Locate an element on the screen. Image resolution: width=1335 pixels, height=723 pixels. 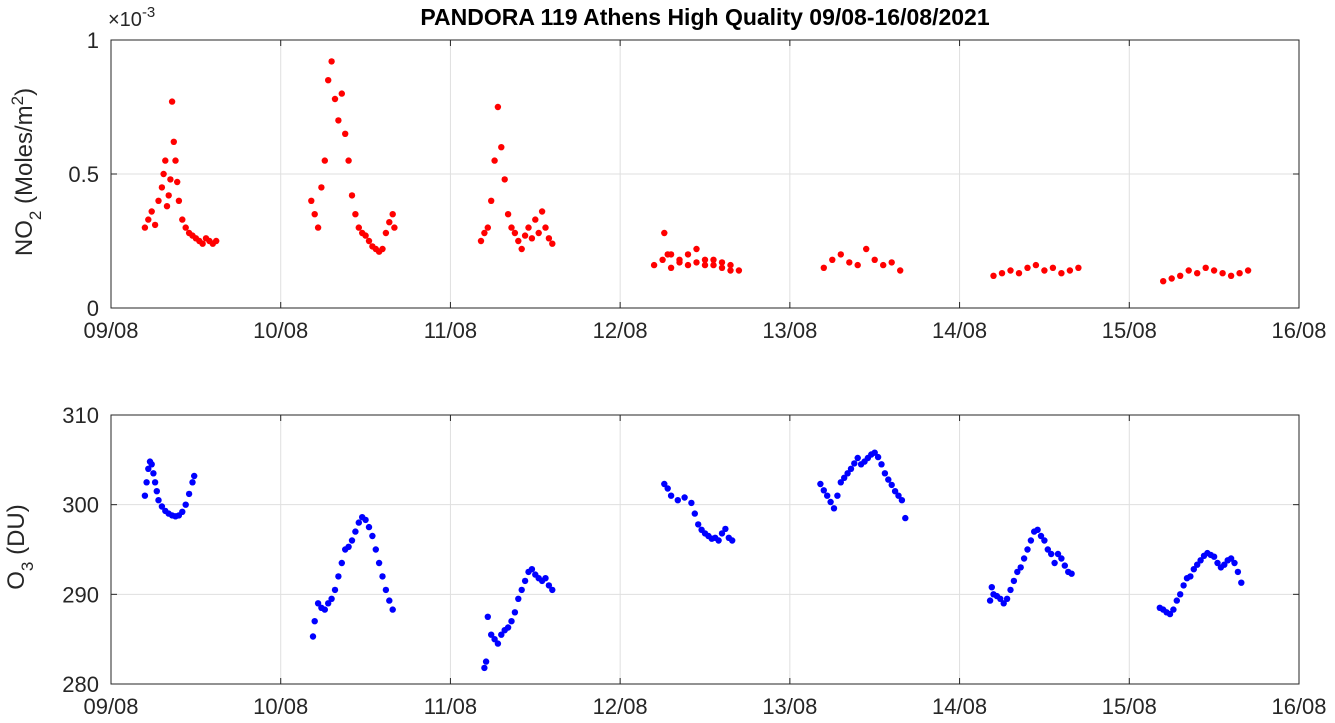
x-tick-label: 11/08 is located at coordinates (450, 706).